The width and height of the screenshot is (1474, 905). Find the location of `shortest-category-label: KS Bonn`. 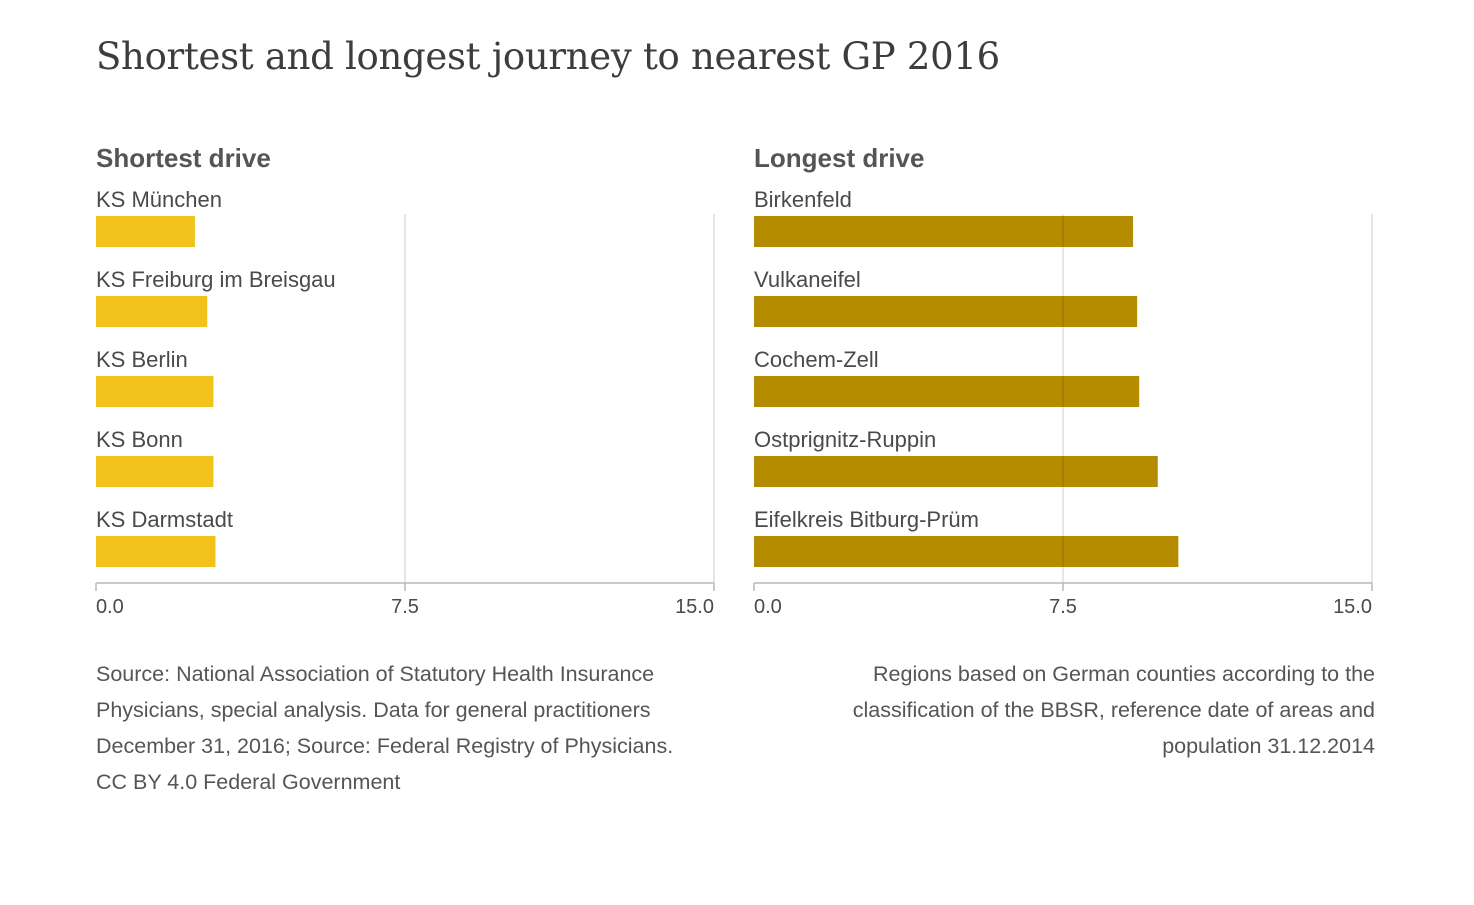

shortest-category-label: KS Bonn is located at coordinates (139, 439).